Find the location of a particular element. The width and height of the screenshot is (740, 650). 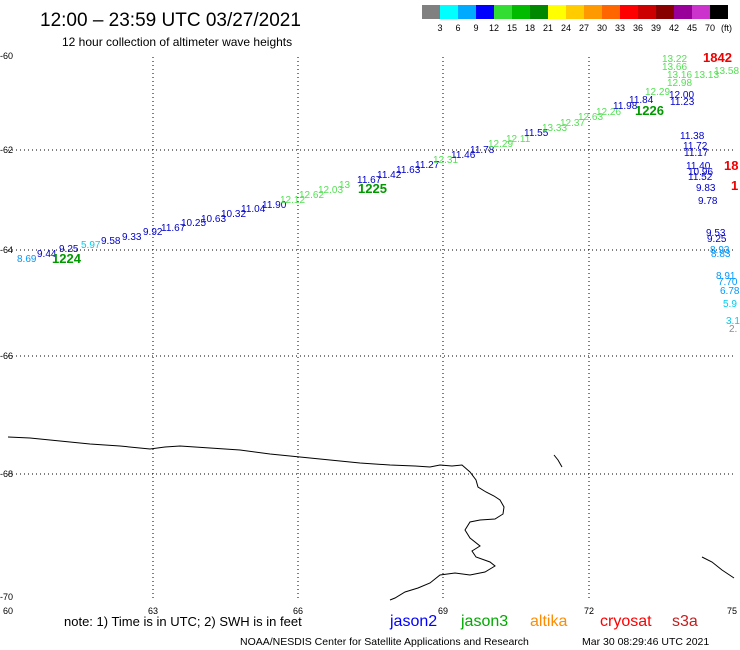

wave-height-label: 10.32 is located at coordinates (233, 214).